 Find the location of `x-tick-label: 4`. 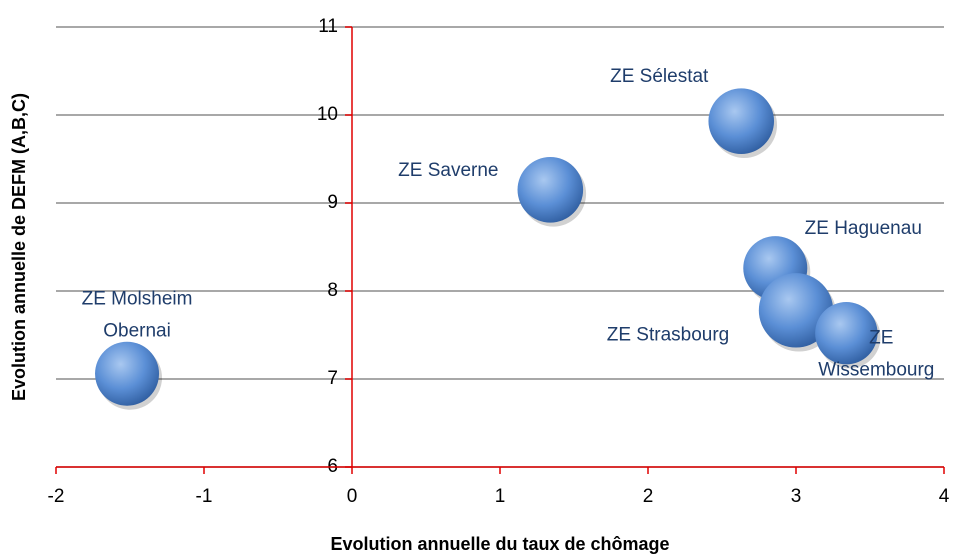

x-tick-label: 4 is located at coordinates (944, 496).